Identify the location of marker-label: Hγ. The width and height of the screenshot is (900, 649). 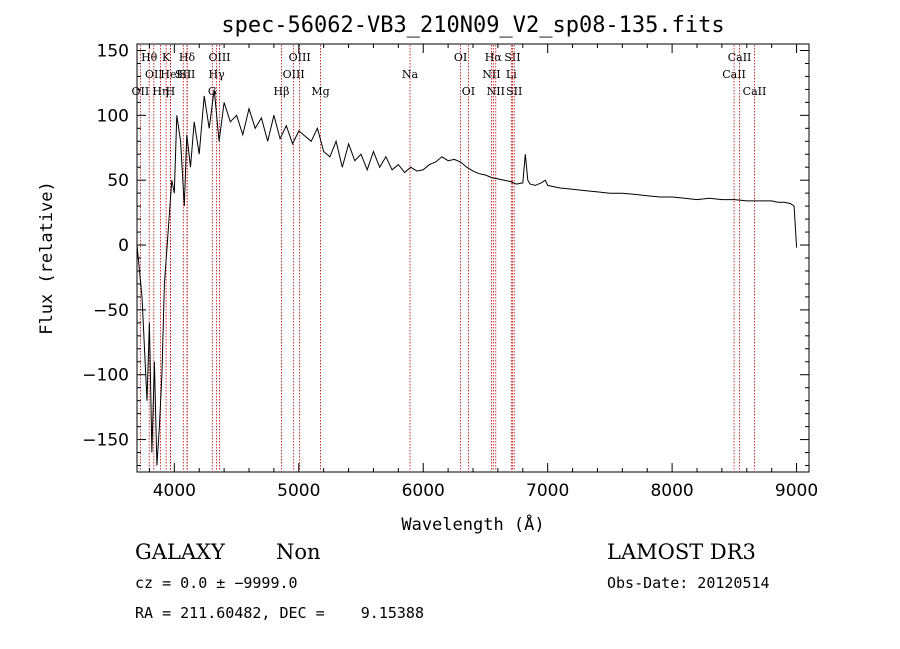
(217, 74).